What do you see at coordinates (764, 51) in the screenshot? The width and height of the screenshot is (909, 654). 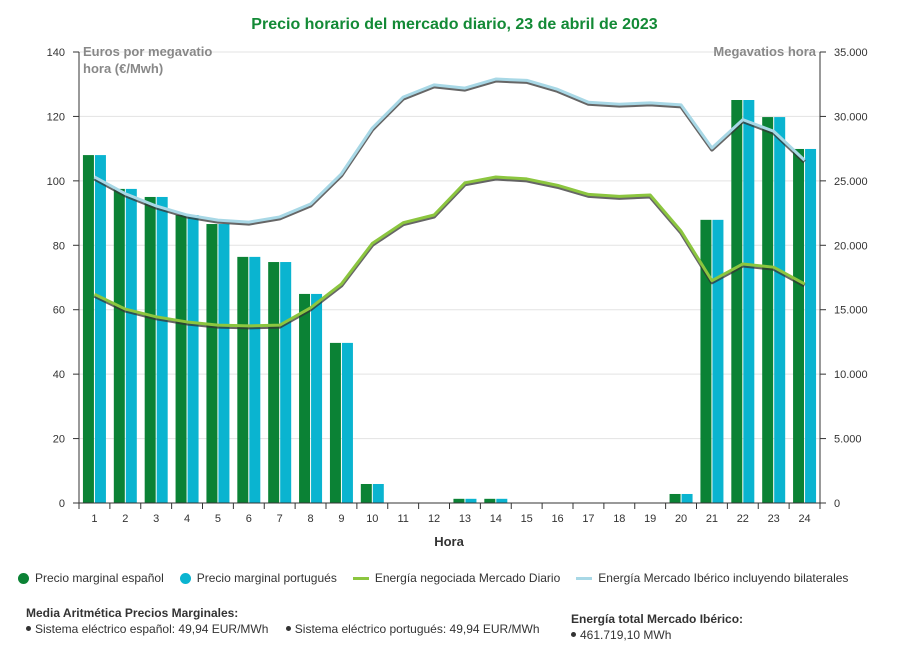 I see `y-axis-right-label: Megavatios hora` at bounding box center [764, 51].